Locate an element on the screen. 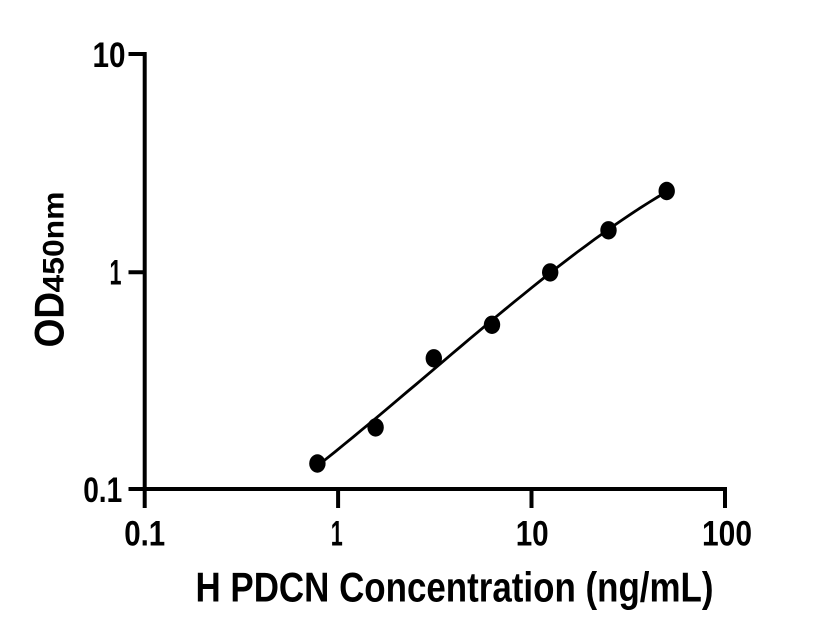 This screenshot has width=816, height=640. svg-text: 450nm is located at coordinates (54, 242).